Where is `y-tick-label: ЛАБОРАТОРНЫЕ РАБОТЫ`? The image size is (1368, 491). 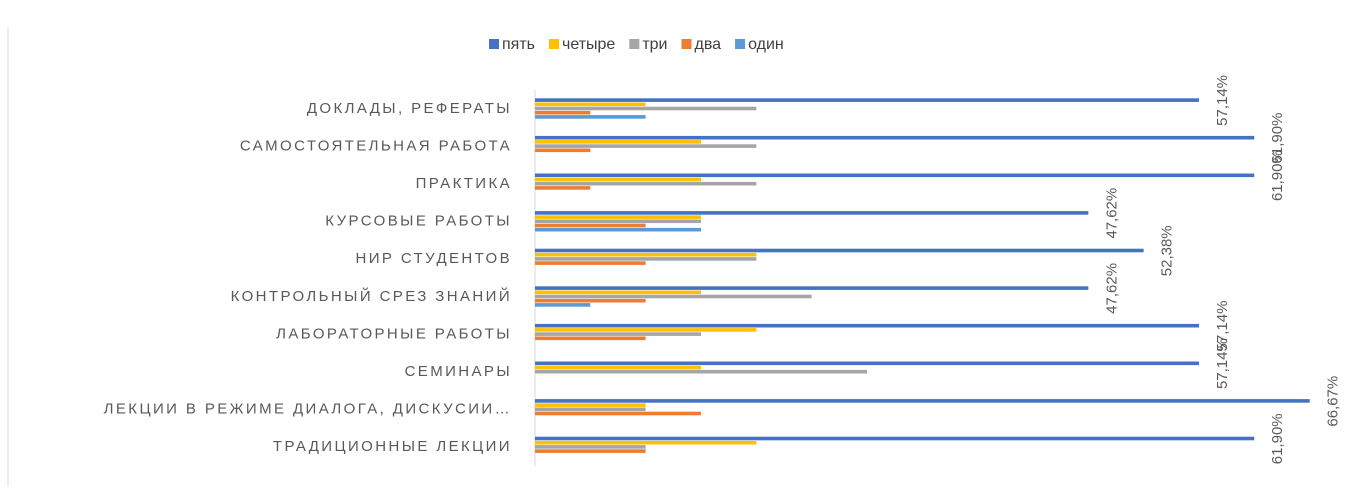
y-tick-label: ЛАБОРАТОРНЫЕ РАБОТЫ is located at coordinates (394, 333).